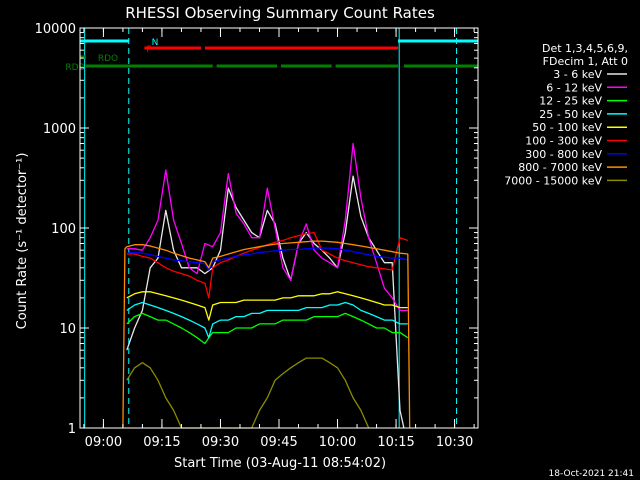 The width and height of the screenshot is (640, 480). I want to click on flag-label-f: F, so click(148, 50).